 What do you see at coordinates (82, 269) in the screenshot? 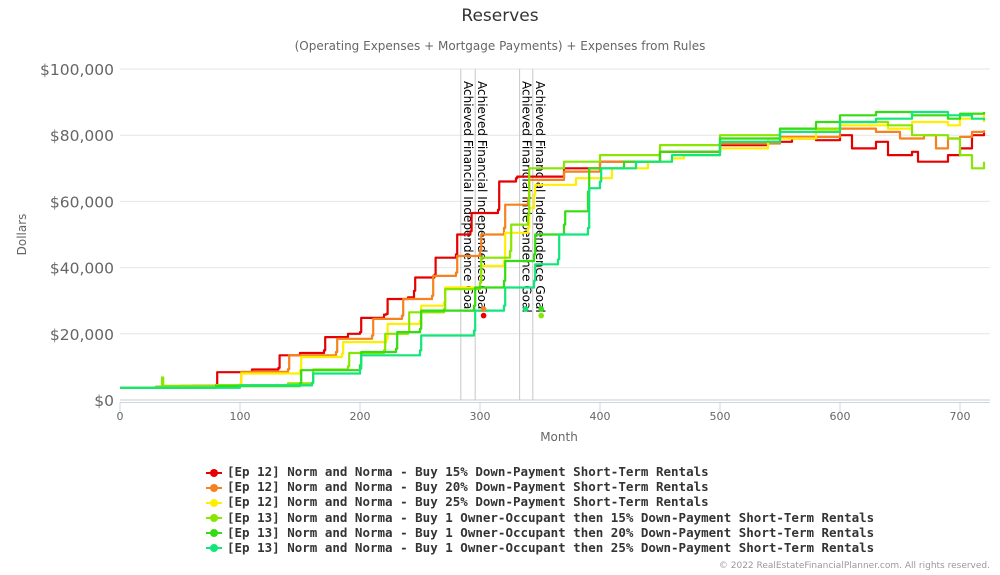
I see `y-tick-label: $40,000` at bounding box center [82, 269].